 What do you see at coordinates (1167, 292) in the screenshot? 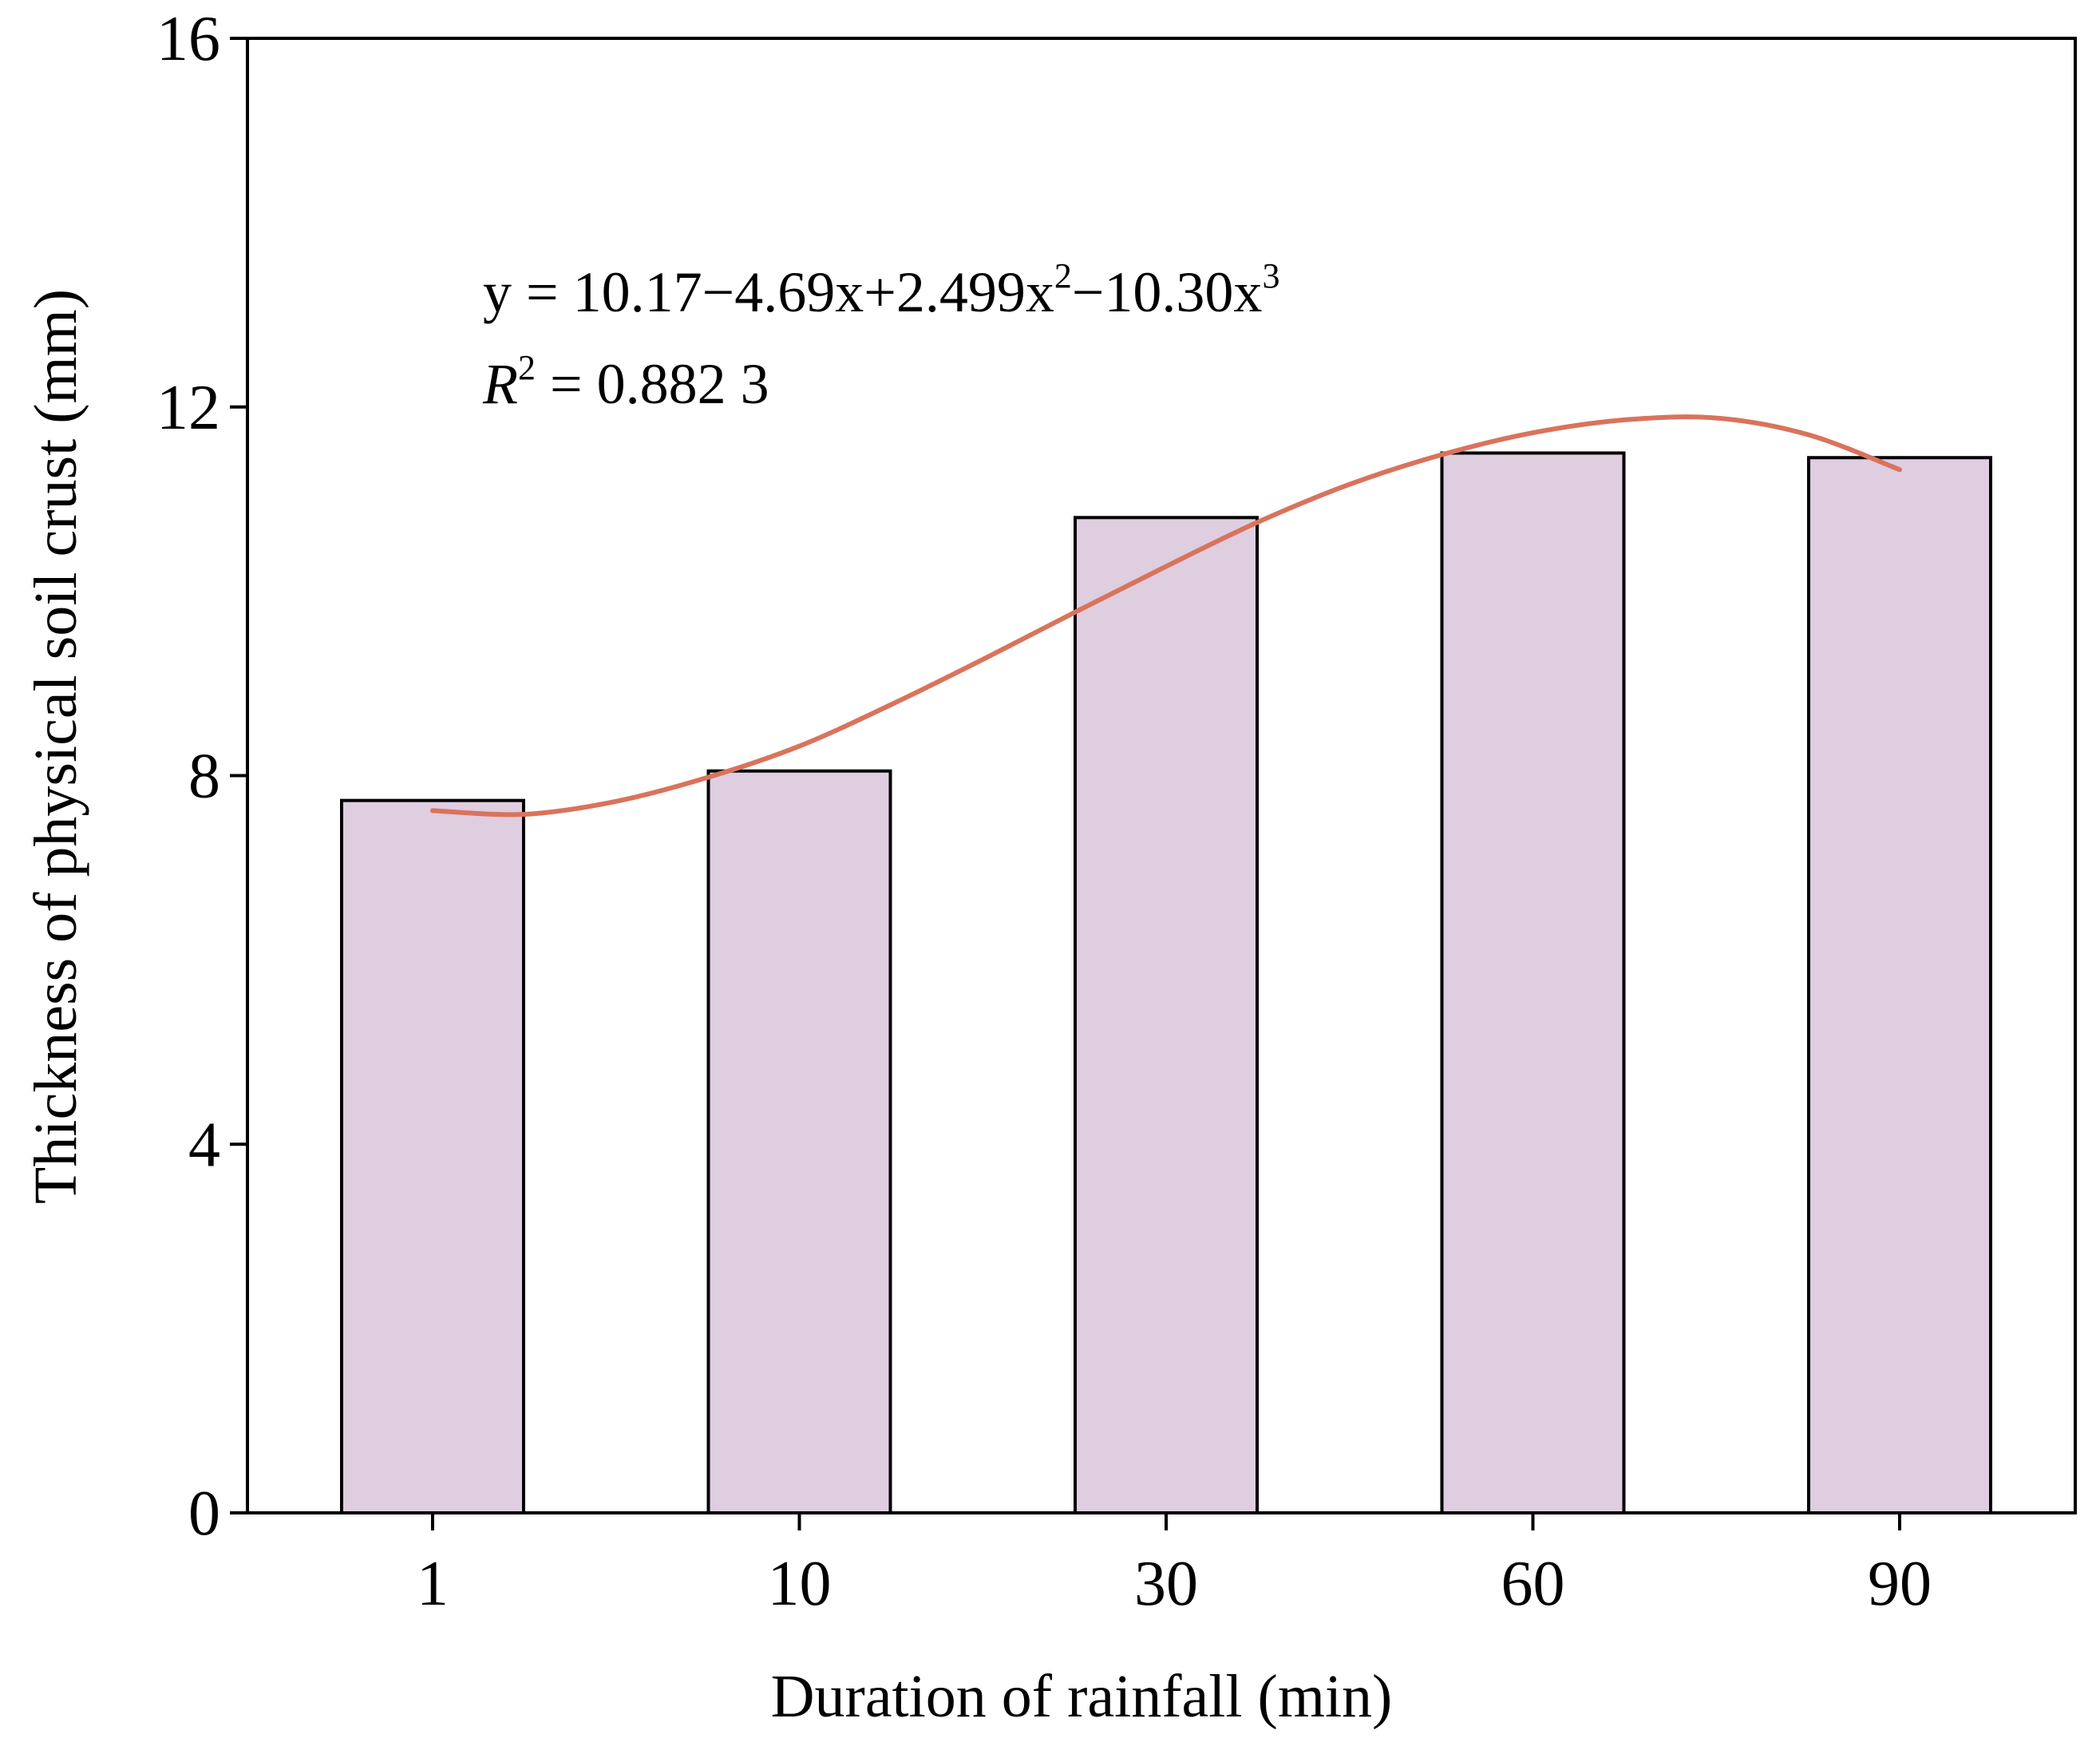
I see `fit-equation-mid: −10.30x` at bounding box center [1167, 292].